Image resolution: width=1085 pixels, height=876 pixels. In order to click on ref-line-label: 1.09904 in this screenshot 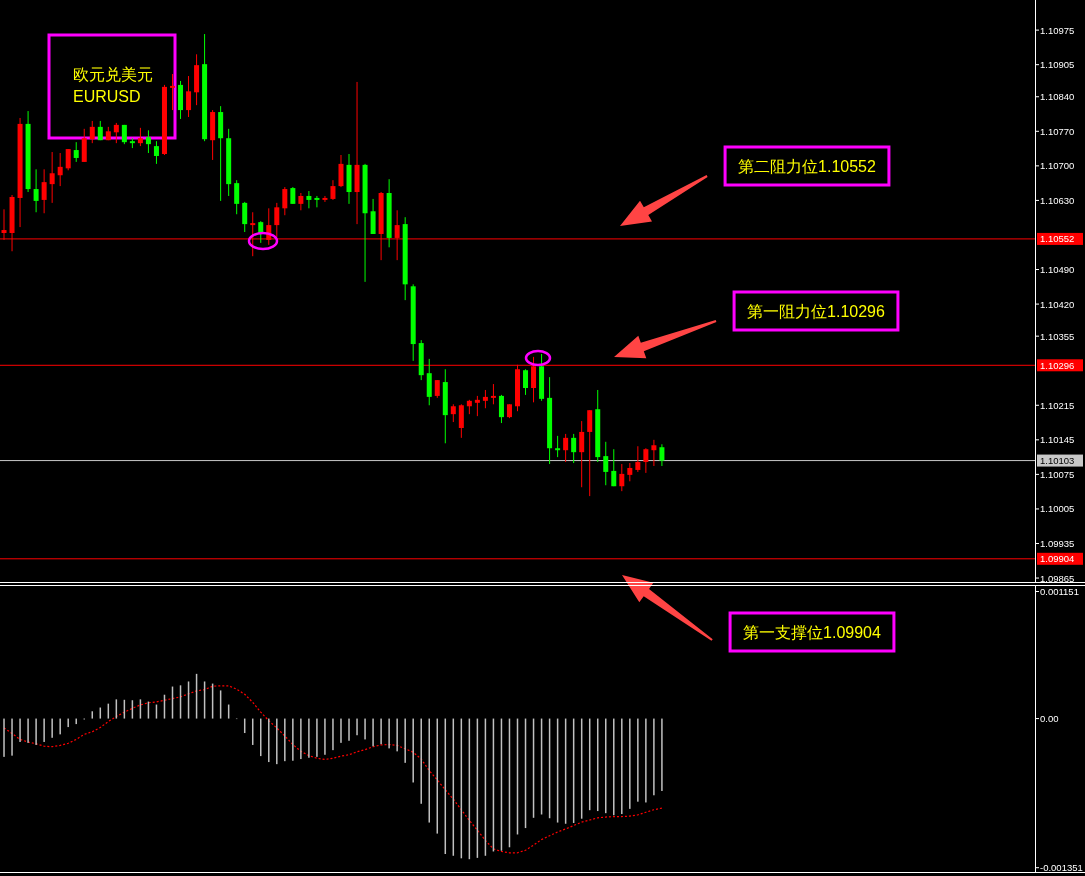, I will do `click(1057, 559)`.